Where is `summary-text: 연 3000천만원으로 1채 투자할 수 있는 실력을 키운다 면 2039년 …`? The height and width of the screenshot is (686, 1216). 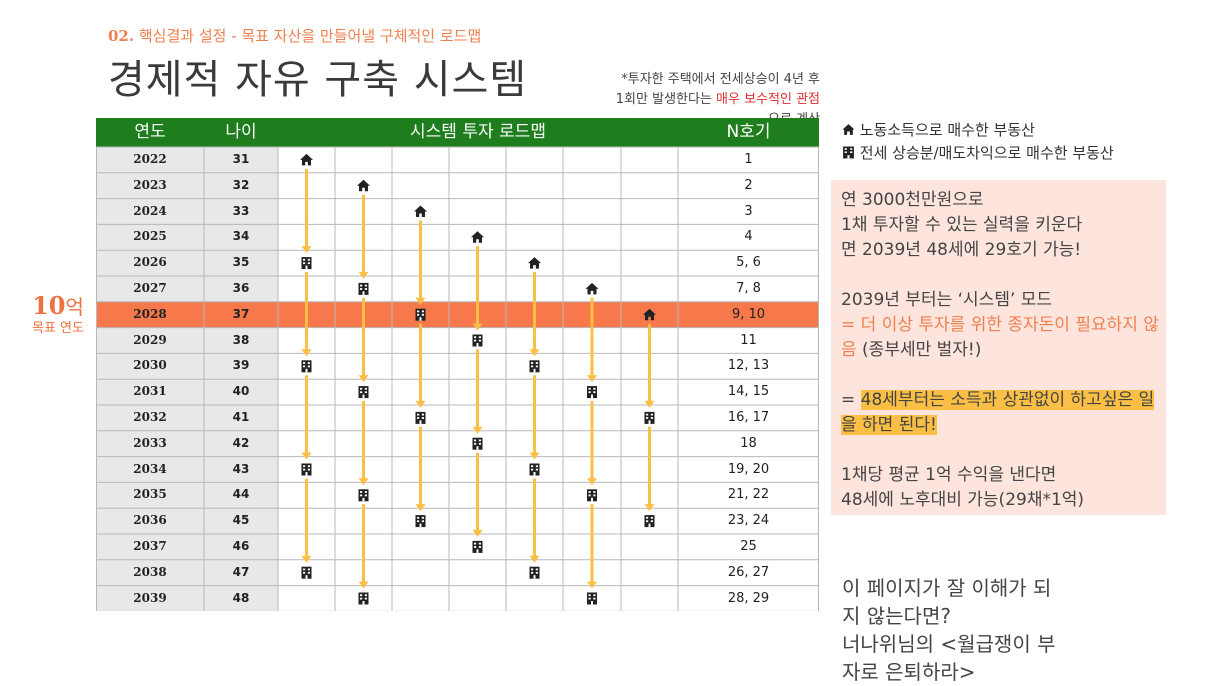 summary-text: 연 3000천만원으로 1채 투자할 수 있는 실력을 키운다 면 2039년 … is located at coordinates (1001, 350).